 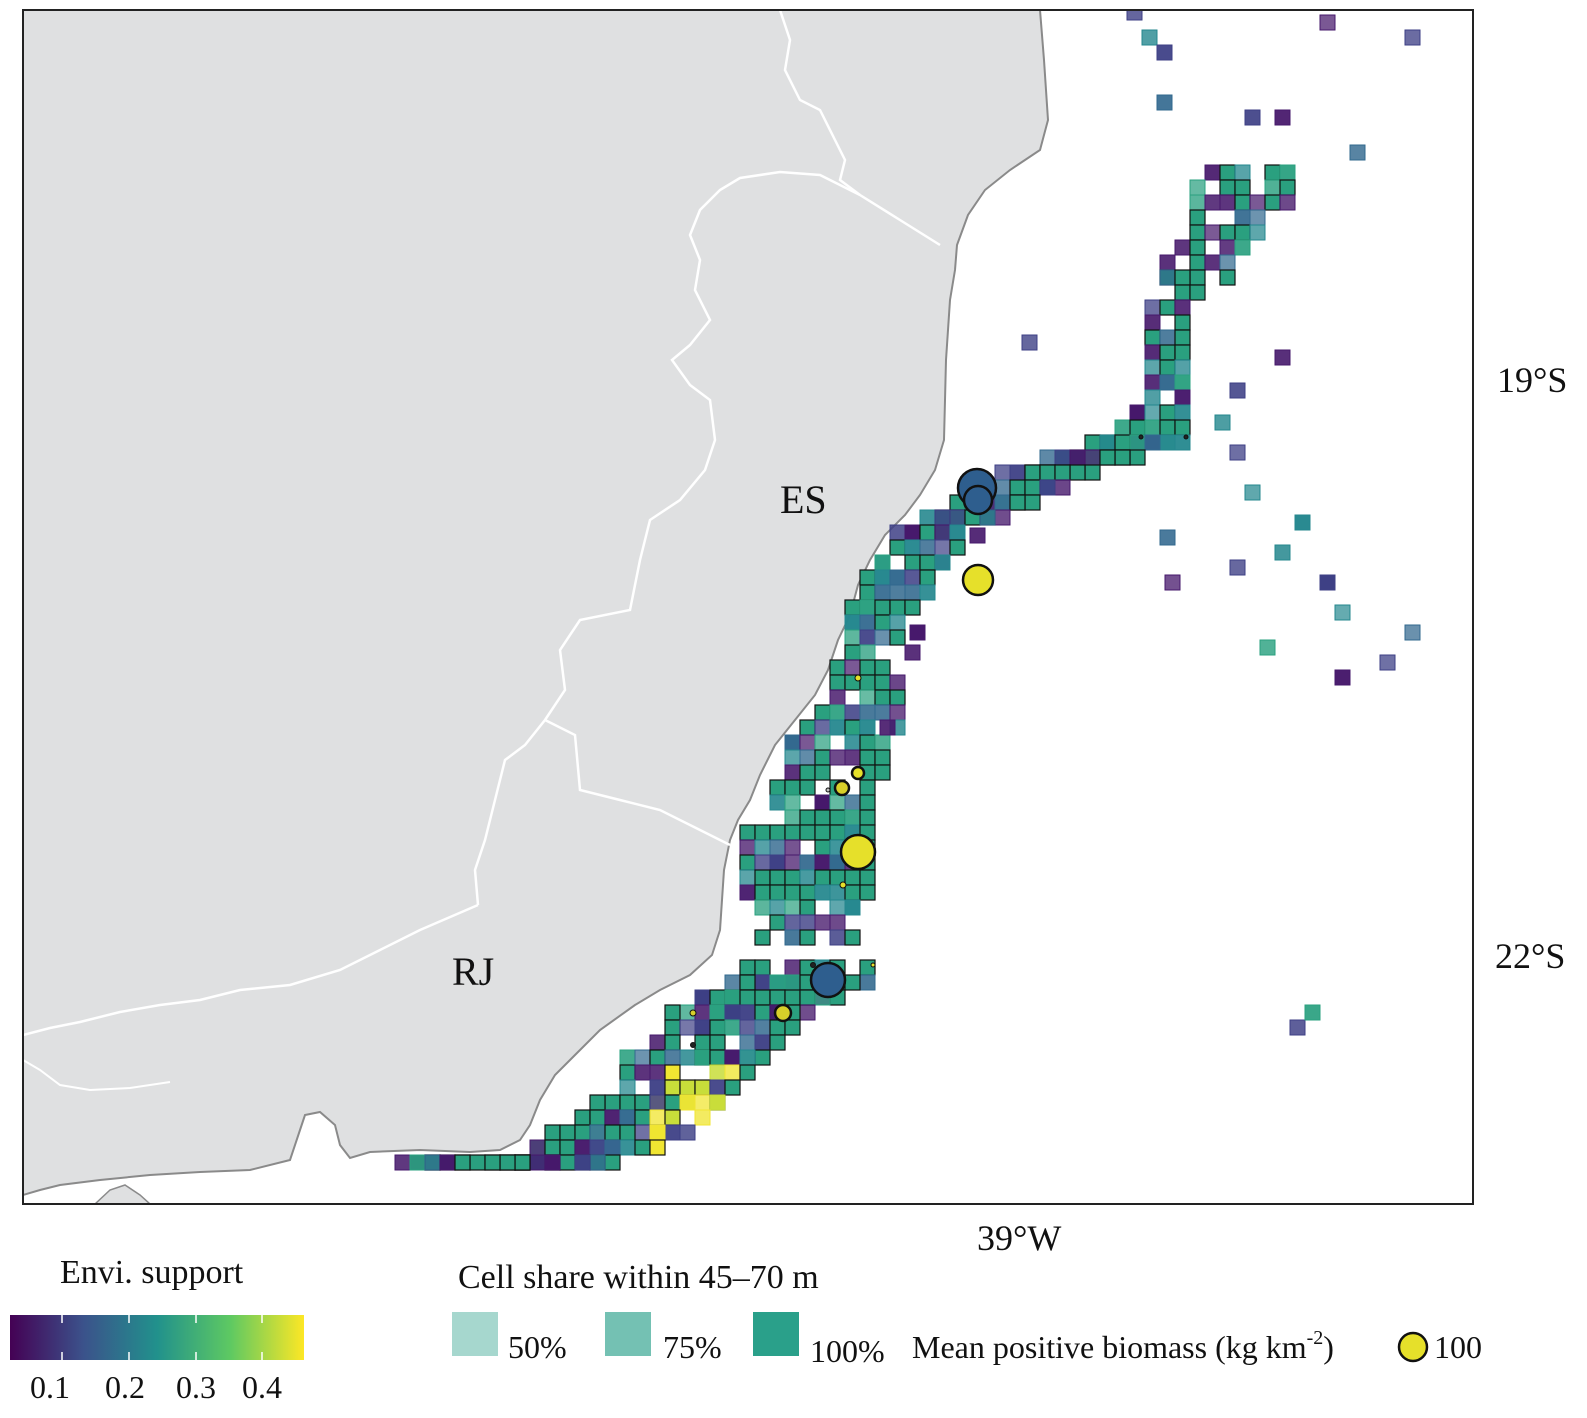 What do you see at coordinates (1197, 1346) in the screenshot?
I see `biomass-legend: Mean positive biomass (kg km-2) 100` at bounding box center [1197, 1346].